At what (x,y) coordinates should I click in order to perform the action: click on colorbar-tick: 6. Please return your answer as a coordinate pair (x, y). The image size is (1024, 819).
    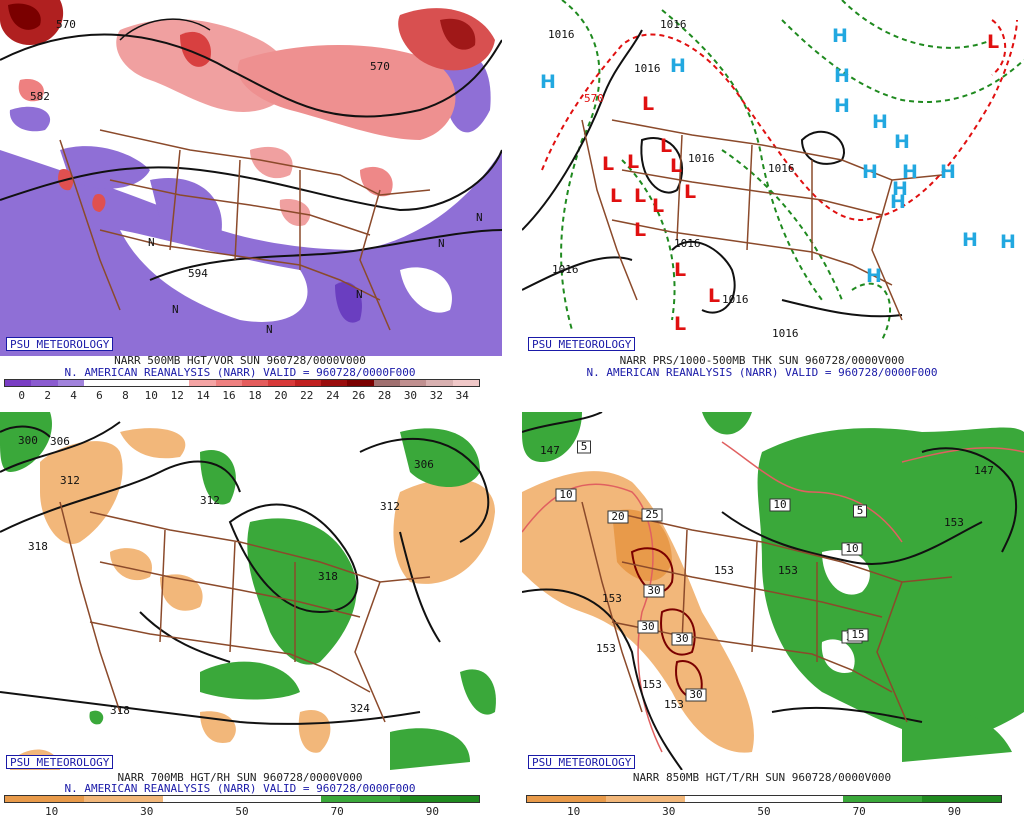
    Looking at the image, I should click on (99, 395).